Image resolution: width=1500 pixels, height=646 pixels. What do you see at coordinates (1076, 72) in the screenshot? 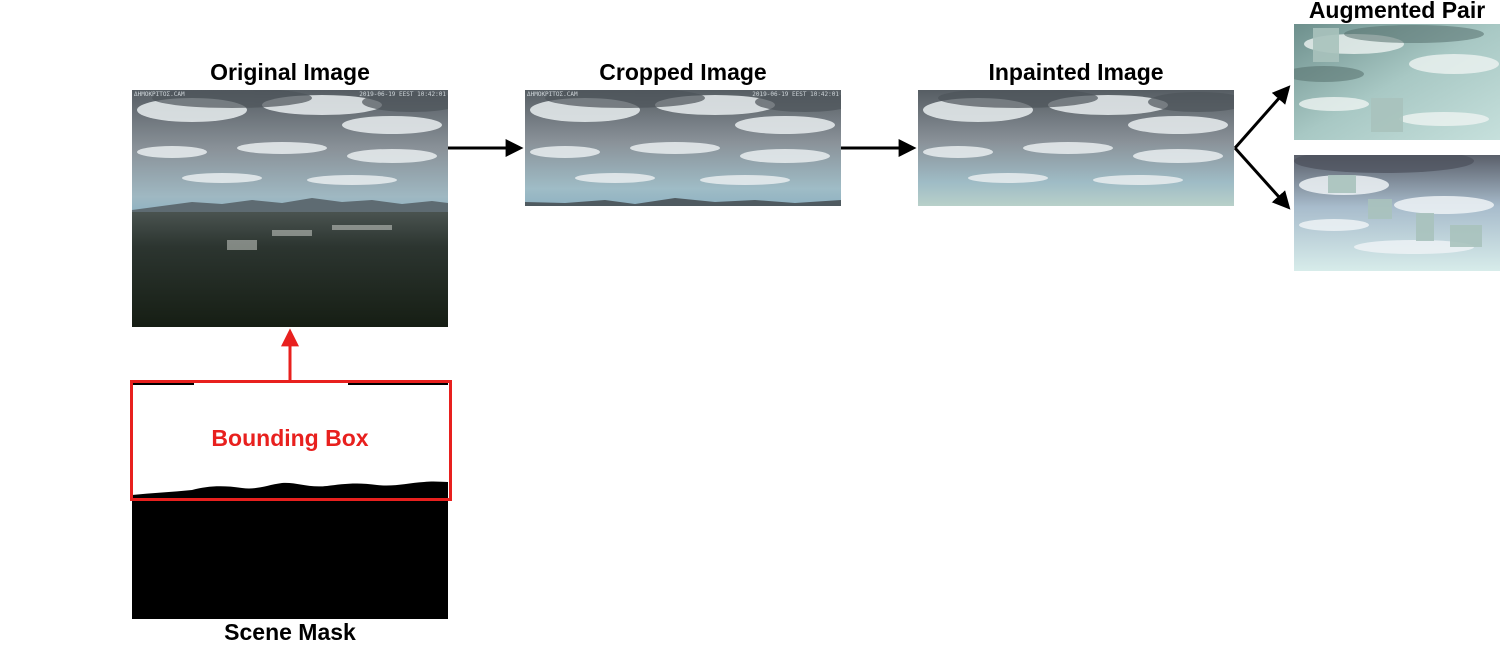
I see `inpainted-image-title: Inpainted Image` at bounding box center [1076, 72].